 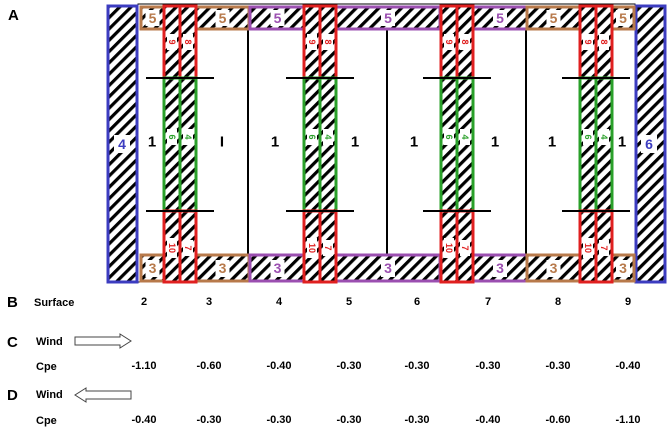 What do you see at coordinates (487, 420) in the screenshot?
I see `cpe-value-d-6: -0.40` at bounding box center [487, 420].